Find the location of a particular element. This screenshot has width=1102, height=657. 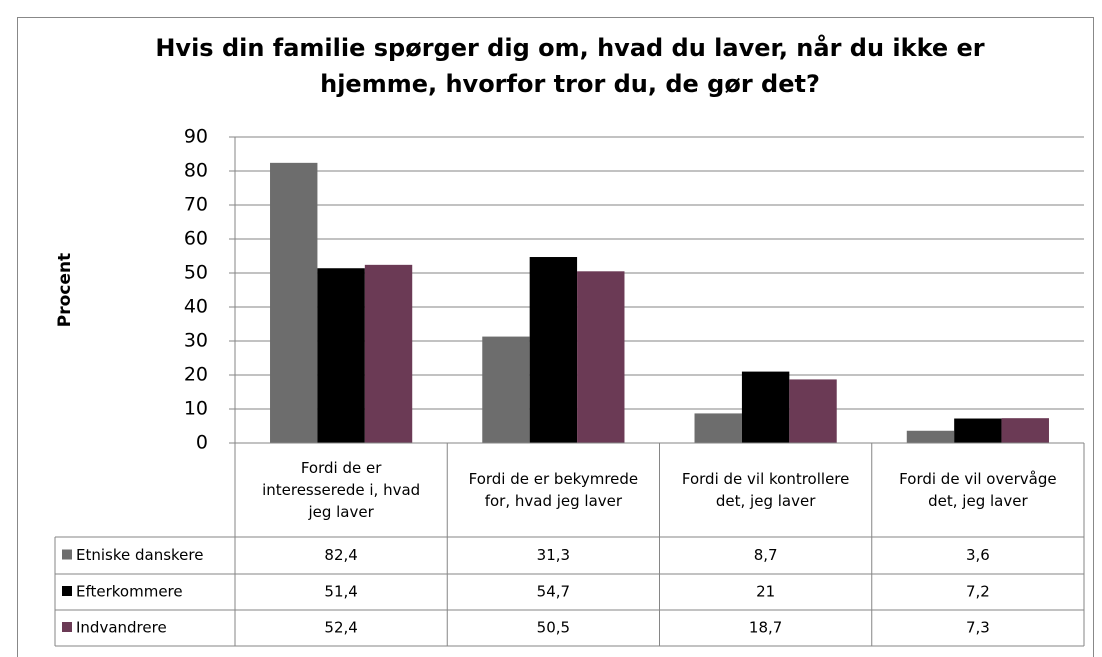

y-tick-label: 0 is located at coordinates (202, 443).